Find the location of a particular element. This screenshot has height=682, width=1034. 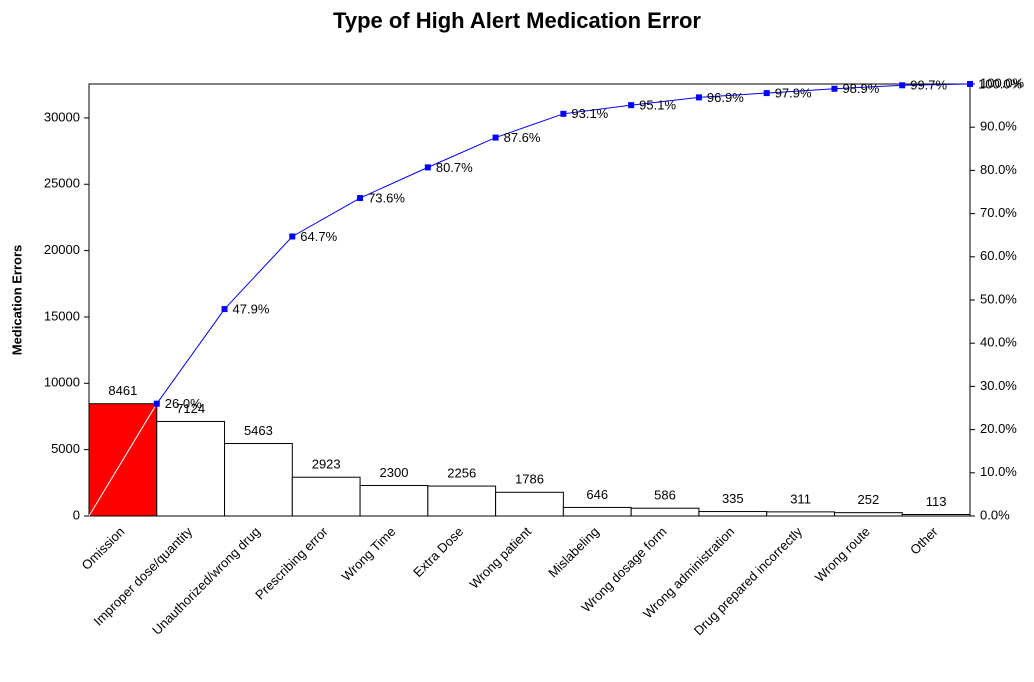

y2-tick-label: 60.0% is located at coordinates (998, 255).